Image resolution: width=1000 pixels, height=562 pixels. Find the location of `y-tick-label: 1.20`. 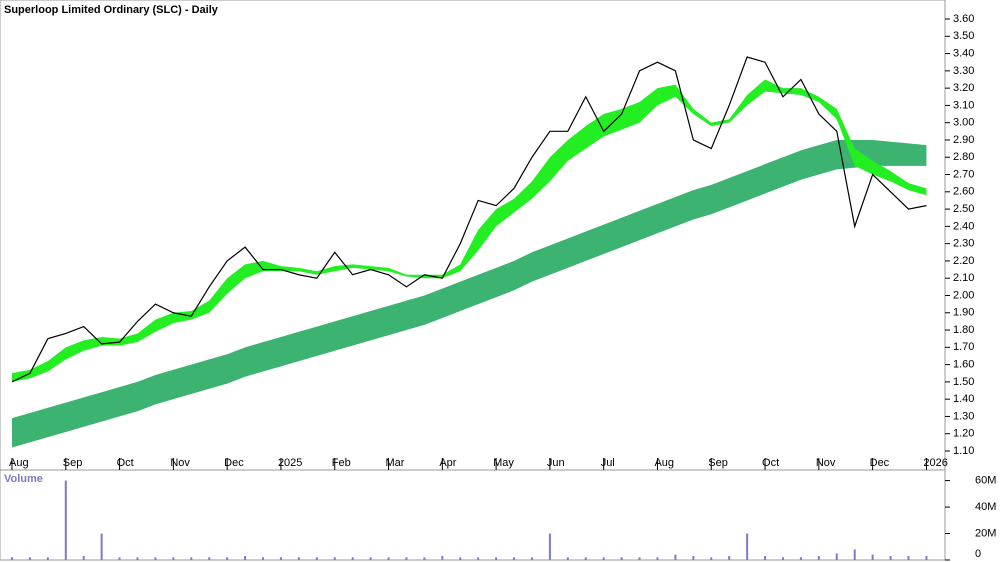

y-tick-label: 1.20 is located at coordinates (963, 434).